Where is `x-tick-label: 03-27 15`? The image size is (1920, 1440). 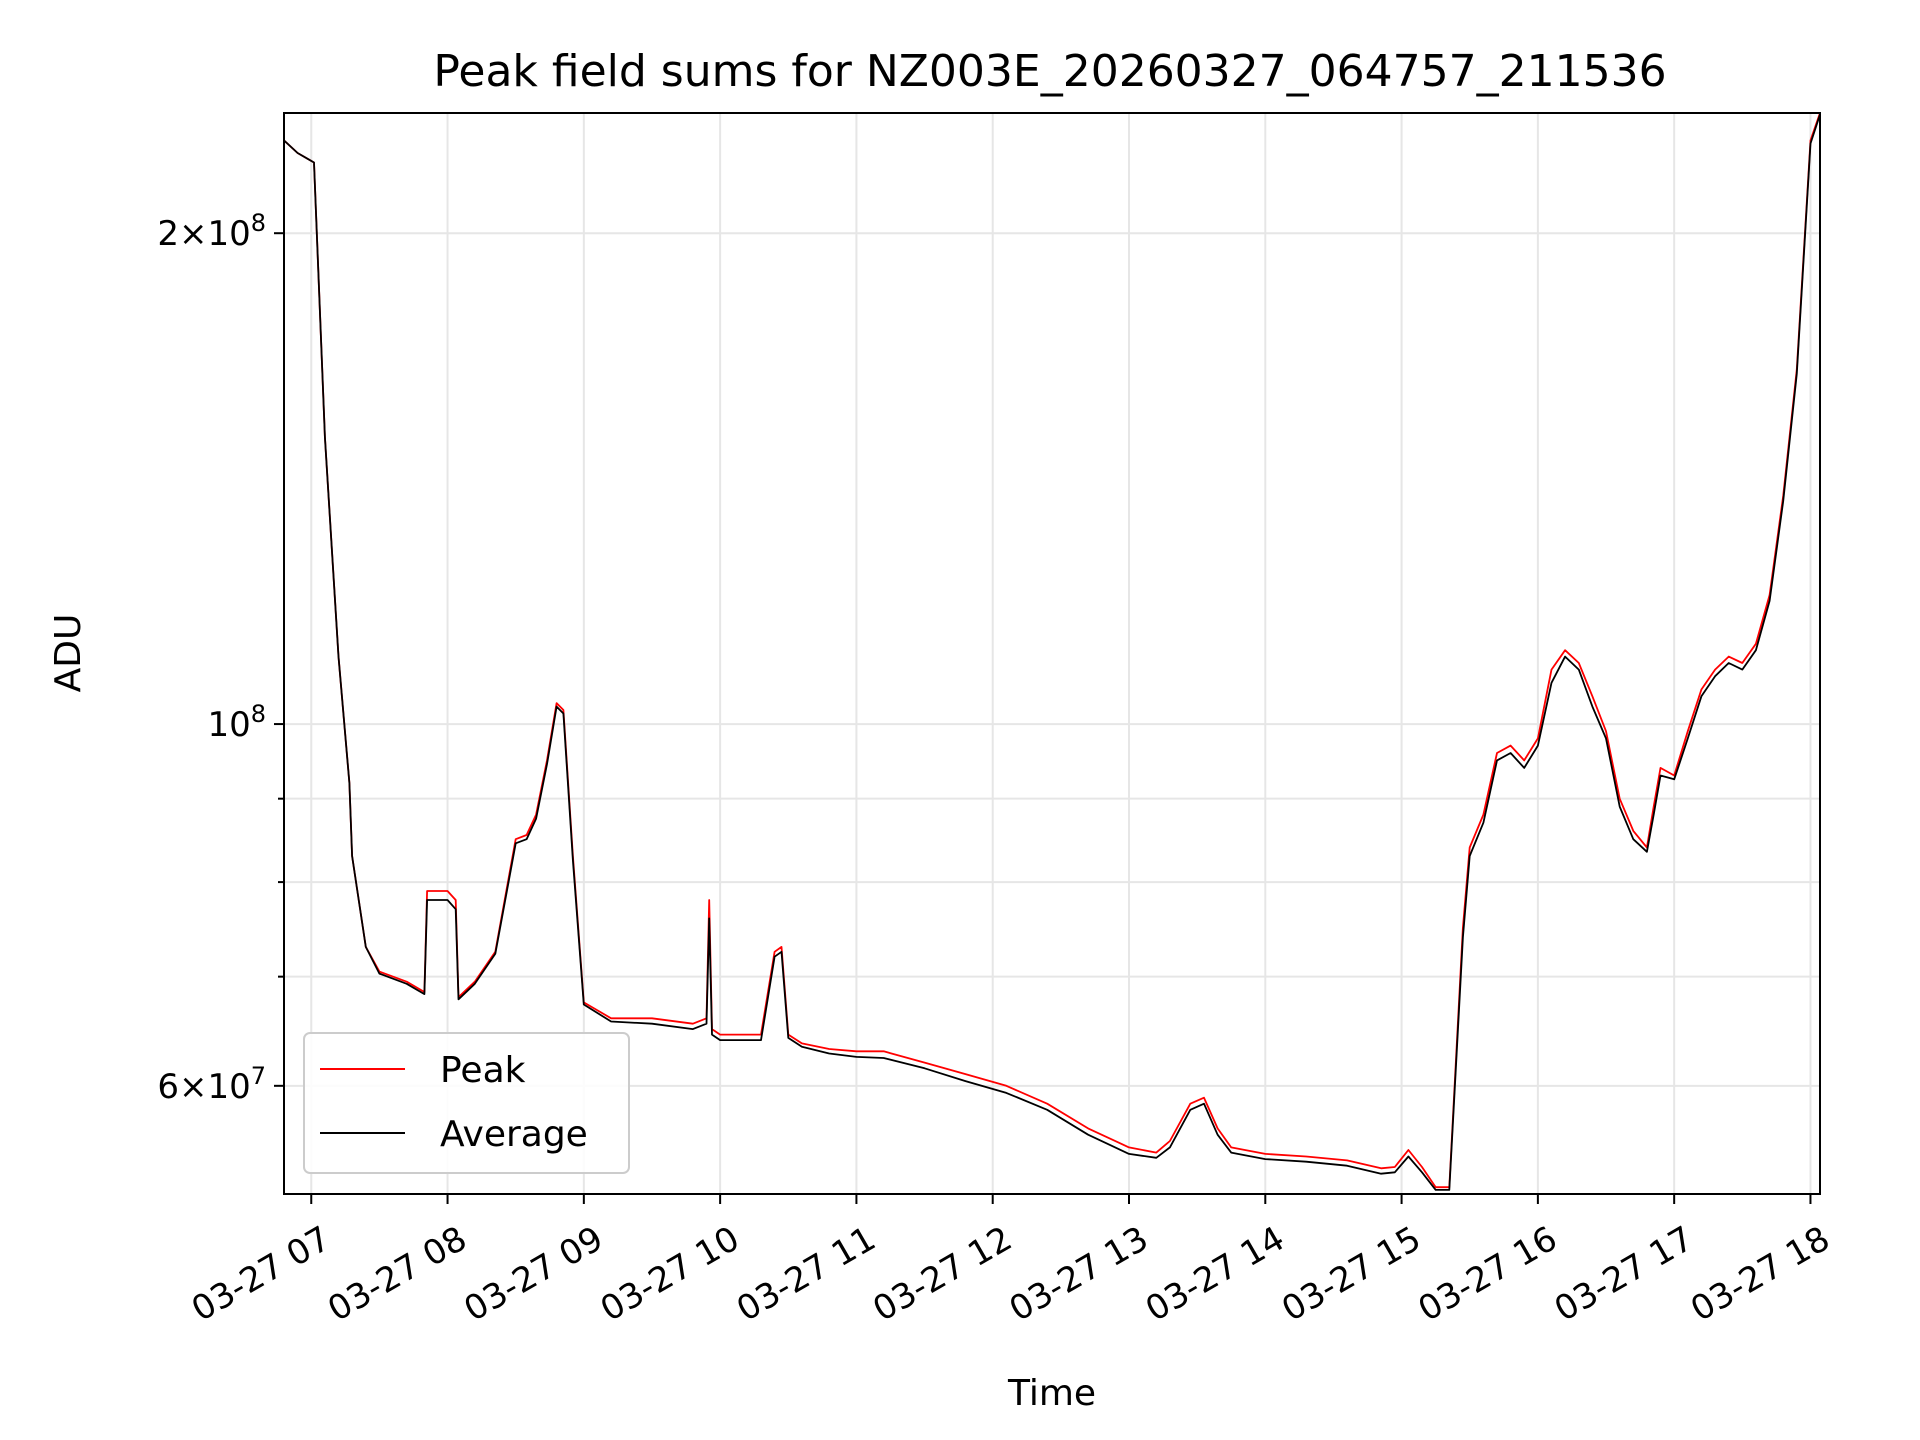
x-tick-label: 03-27 15 is located at coordinates (1351, 1274).